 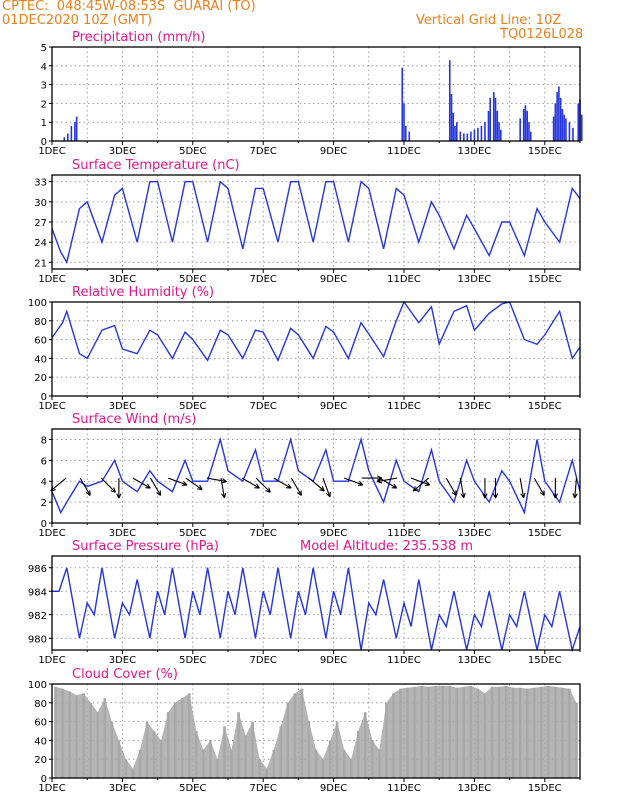 I want to click on y-tick-label: 60, so click(x=40, y=341).